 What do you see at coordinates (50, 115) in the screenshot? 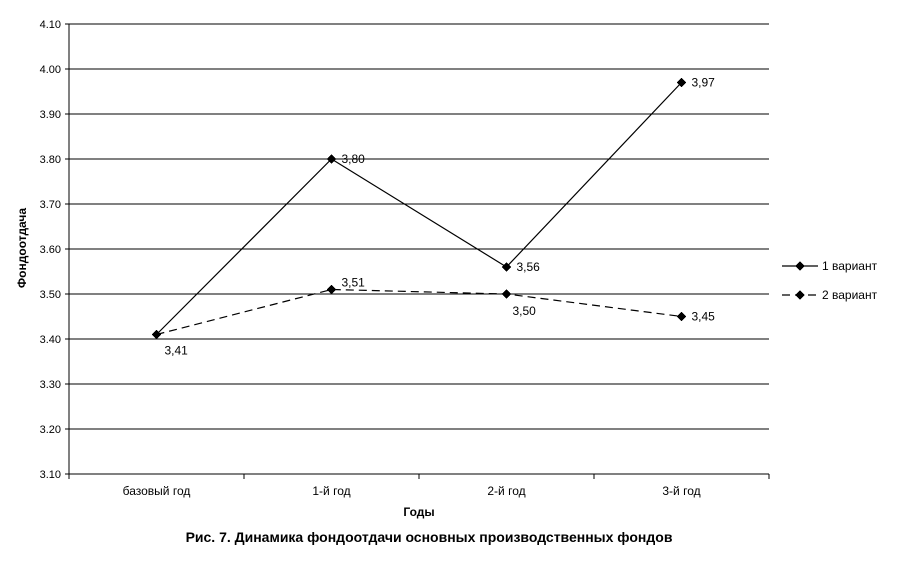
I see `y-tick-label: 3.90` at bounding box center [50, 115].